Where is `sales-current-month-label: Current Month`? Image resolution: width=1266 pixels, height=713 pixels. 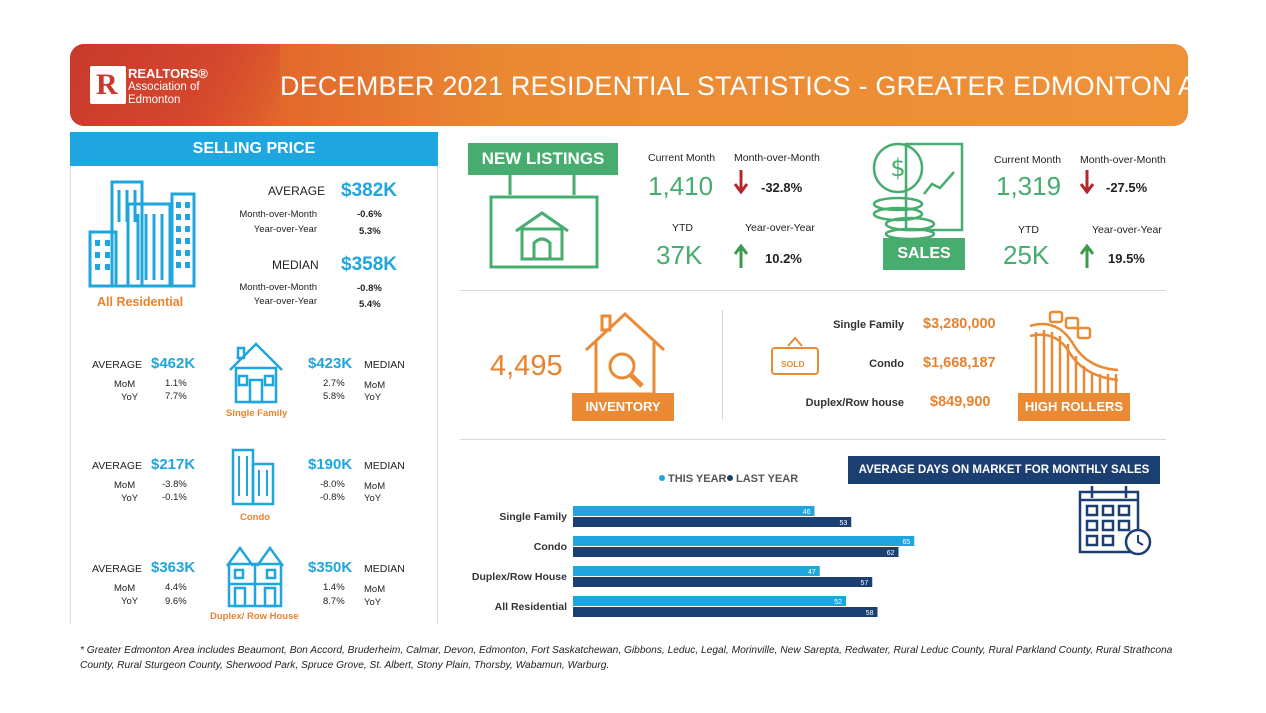 sales-current-month-label: Current Month is located at coordinates (1028, 160).